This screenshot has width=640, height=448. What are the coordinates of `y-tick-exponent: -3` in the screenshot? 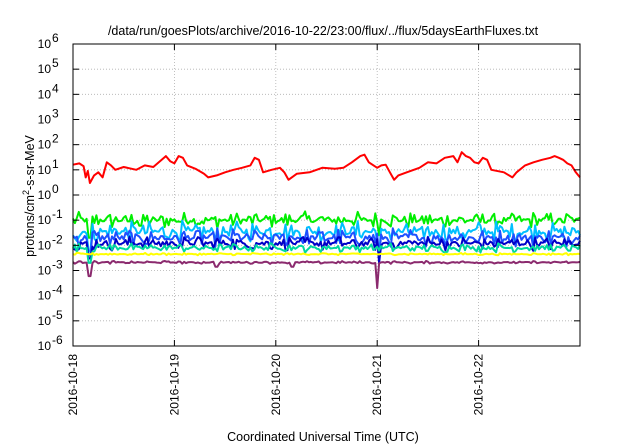 It's located at (57, 265).